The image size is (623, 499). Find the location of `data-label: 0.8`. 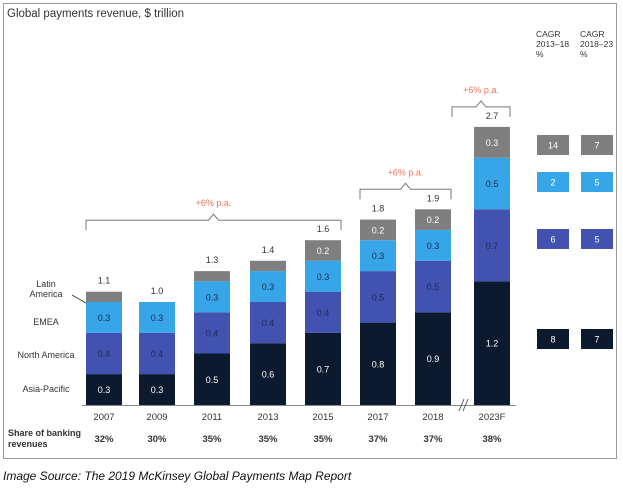

data-label: 0.8 is located at coordinates (378, 364).